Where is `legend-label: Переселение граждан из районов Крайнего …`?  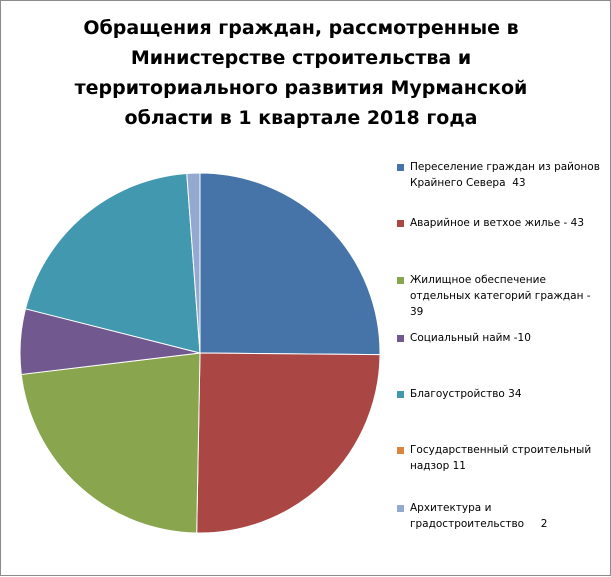 legend-label: Переселение граждан из районов Крайнего … is located at coordinates (507, 175).